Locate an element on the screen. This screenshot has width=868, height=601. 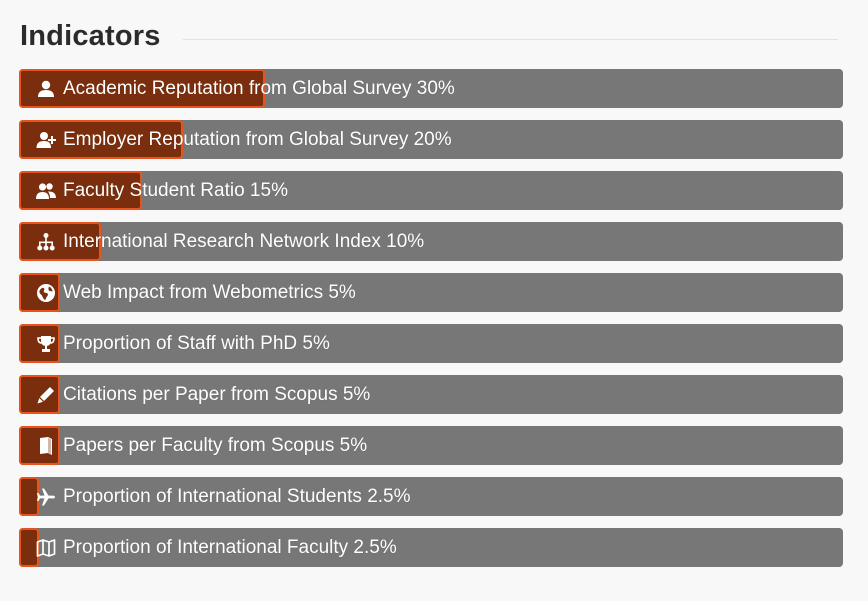
map-icon is located at coordinates (46, 548).